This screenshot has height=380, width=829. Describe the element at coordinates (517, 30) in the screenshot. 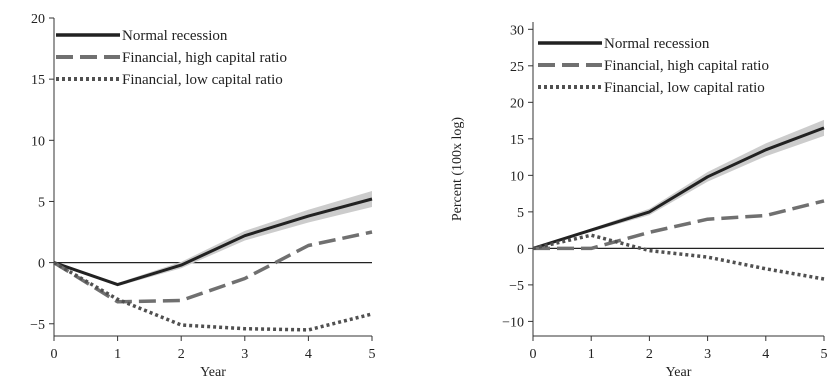

I see `y-tick-label: 30` at that location.